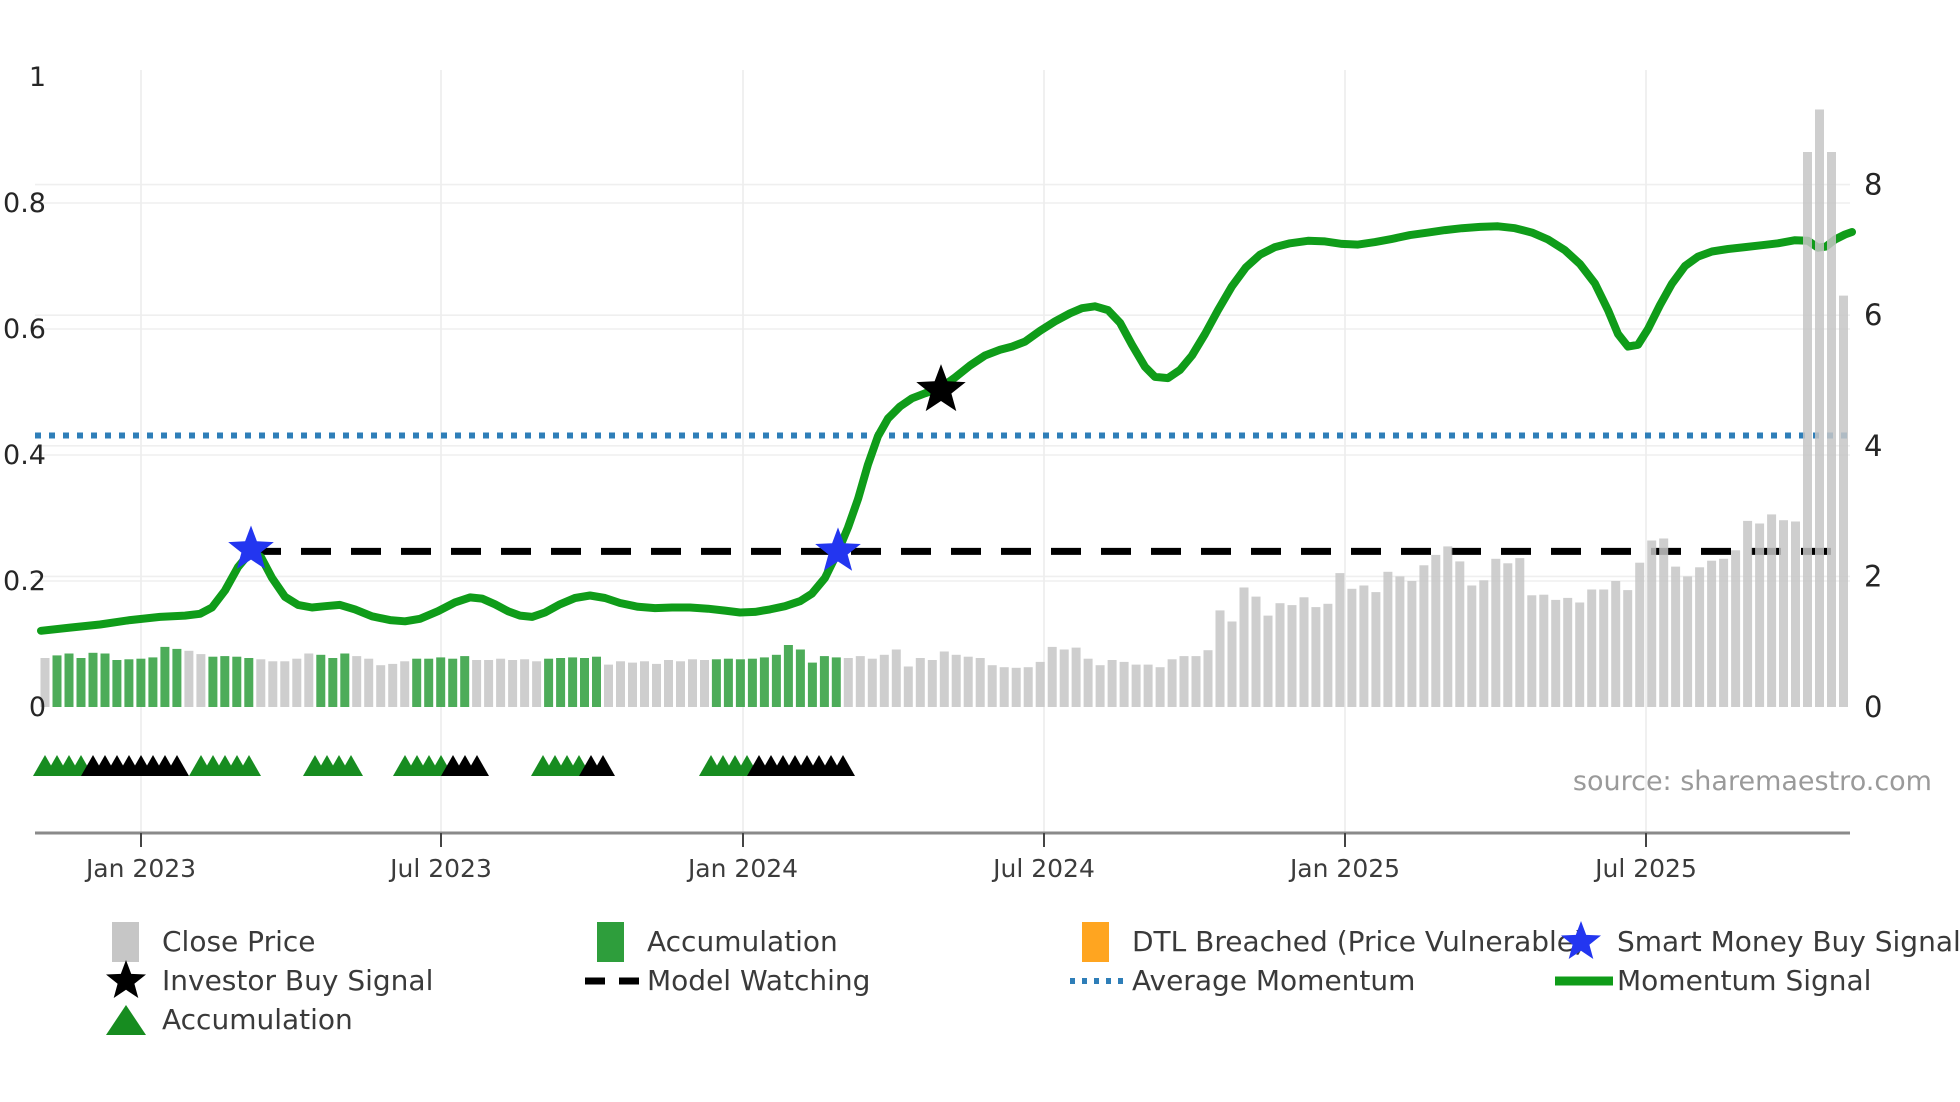 Image resolution: width=1960 pixels, height=1102 pixels. Describe the element at coordinates (266, 1019) in the screenshot. I see `legend-item-accumulation: Accumulation` at that location.